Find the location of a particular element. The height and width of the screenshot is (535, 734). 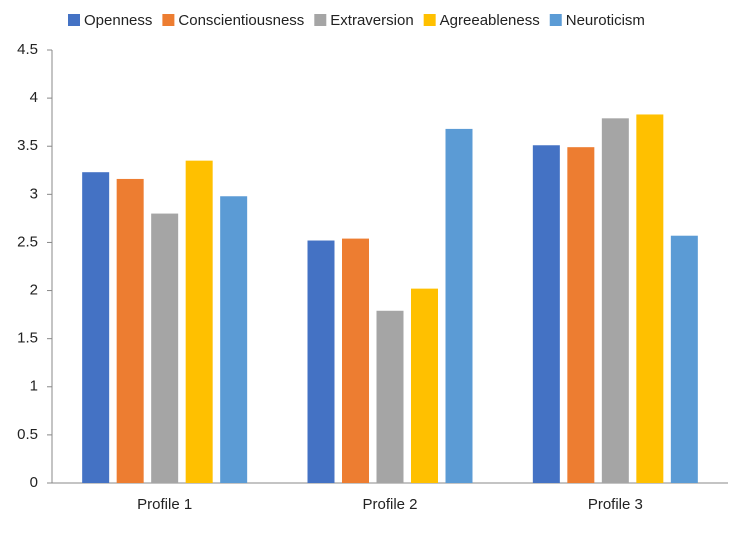

y-tick-label: 0.5 is located at coordinates (27, 434).